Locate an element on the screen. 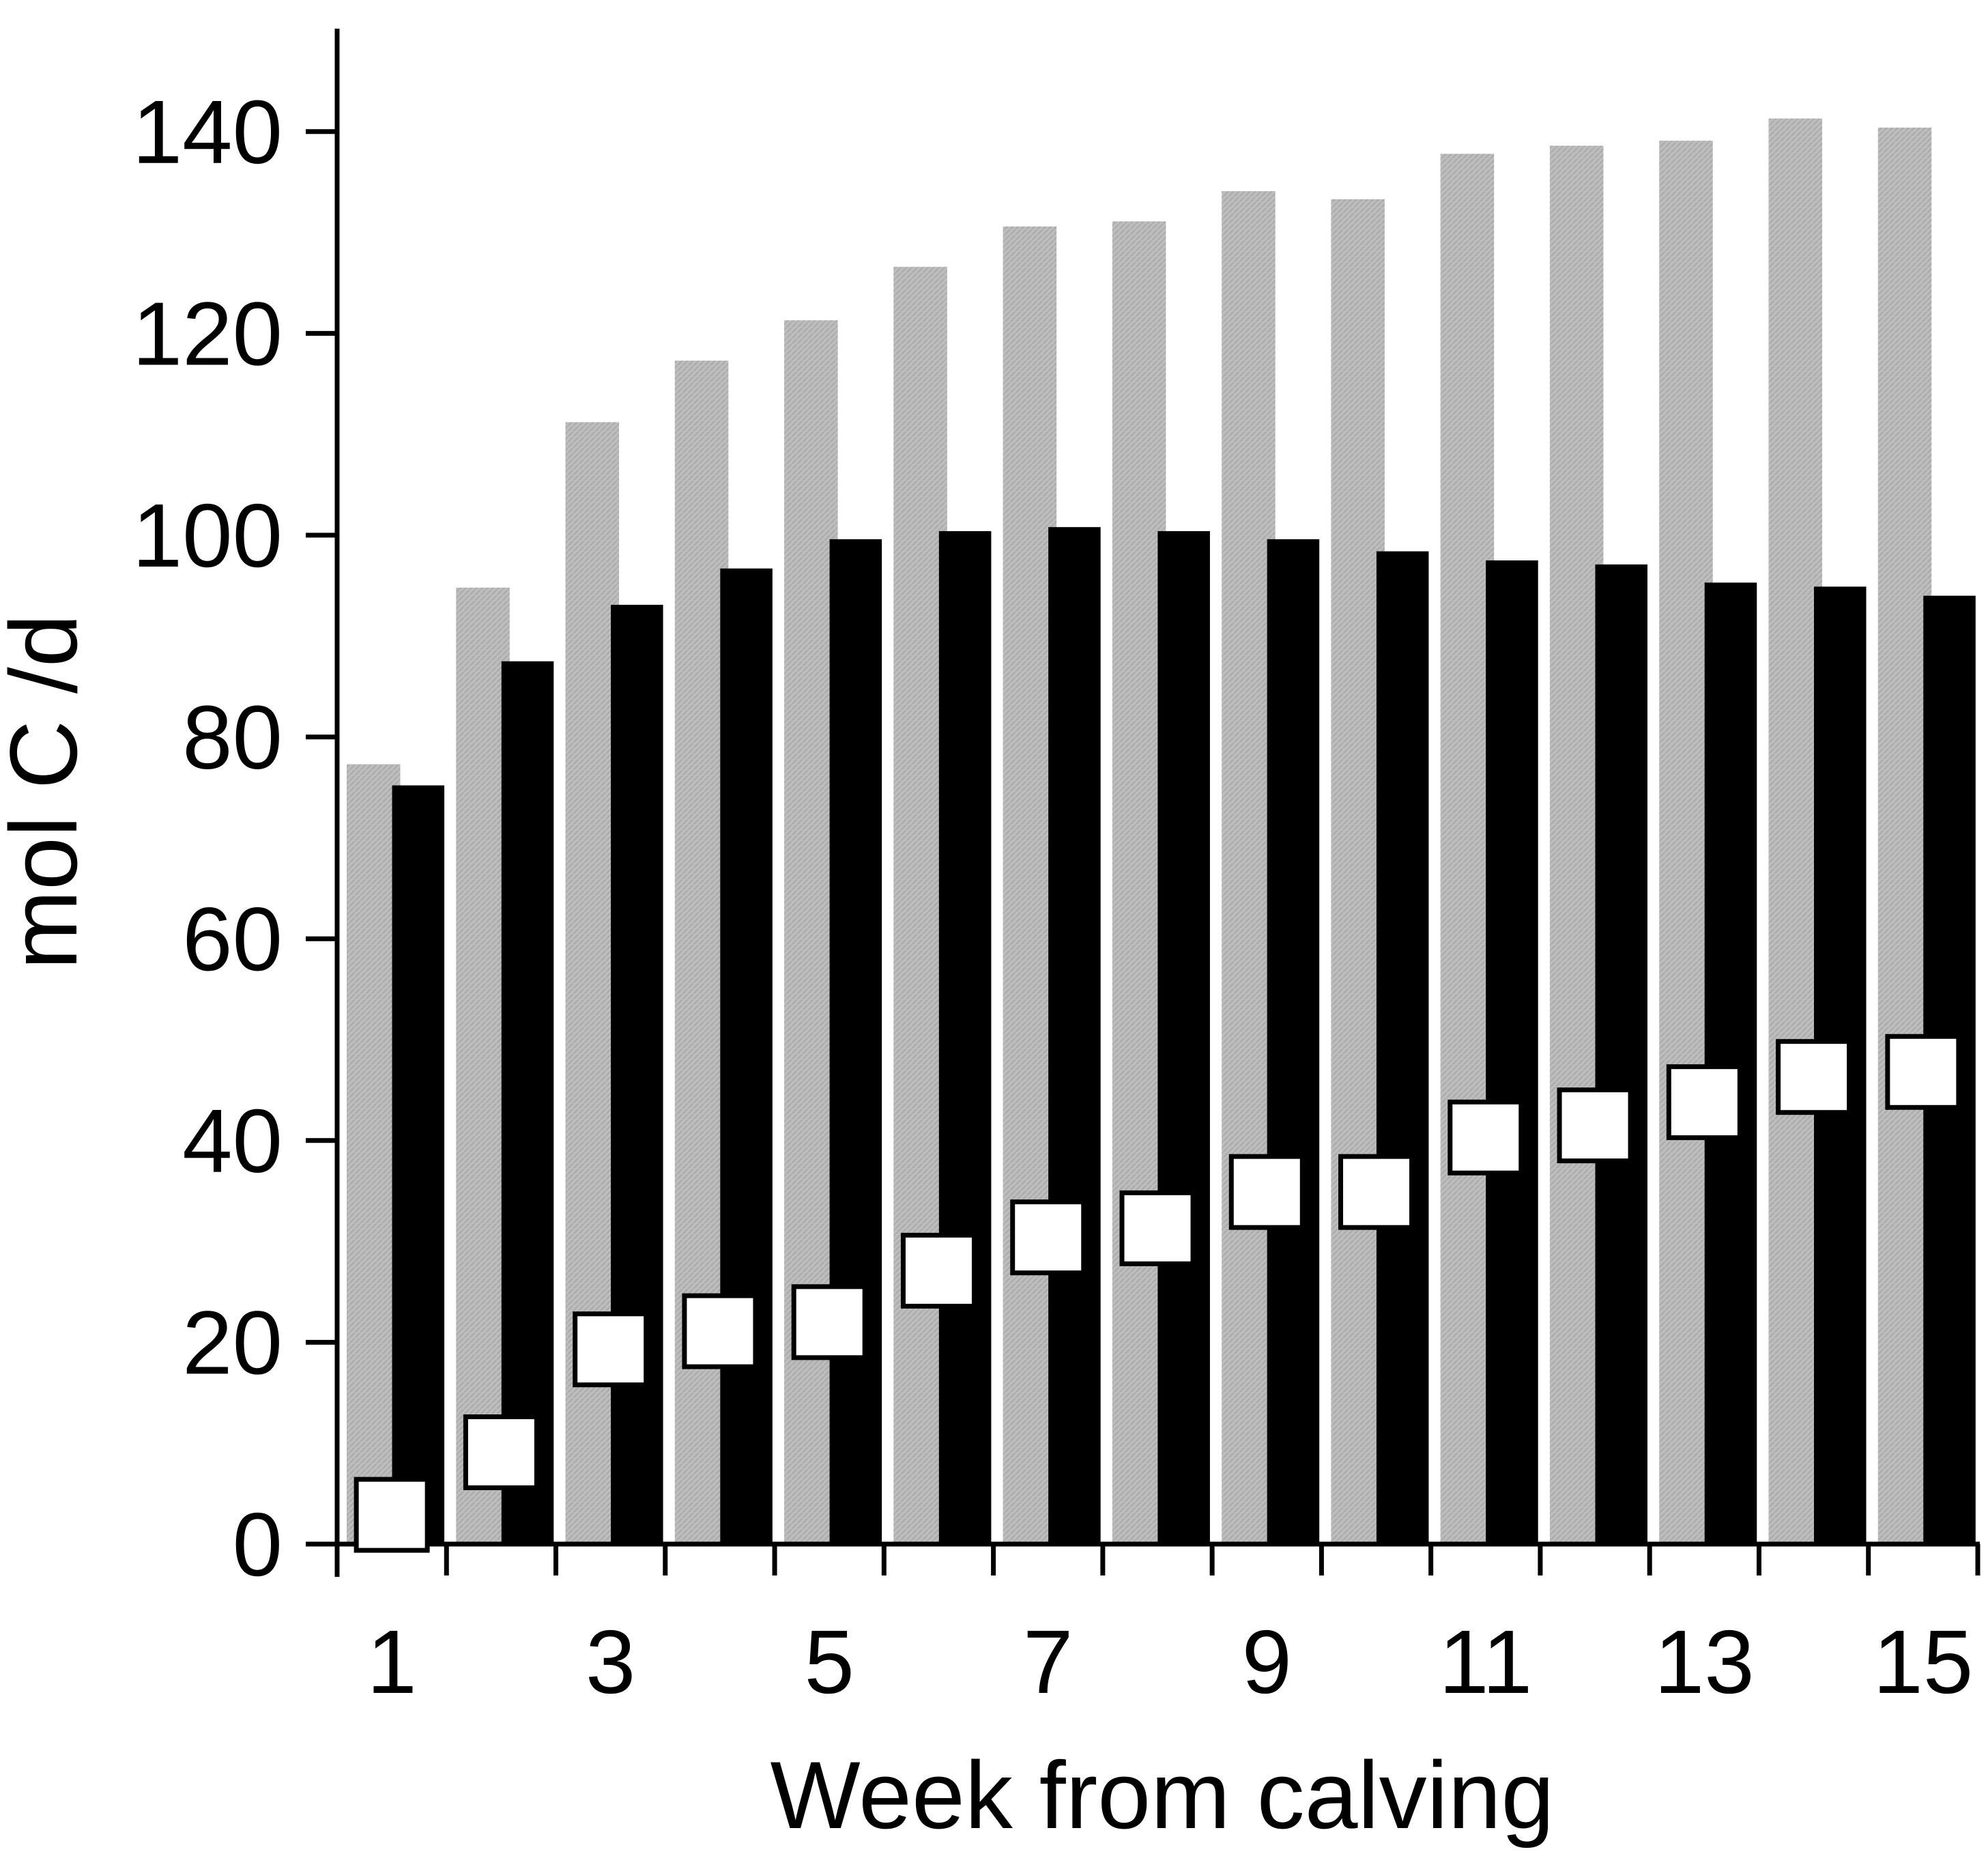 The width and height of the screenshot is (1988, 1854). y-tick-label-0: 0 is located at coordinates (258, 1545).